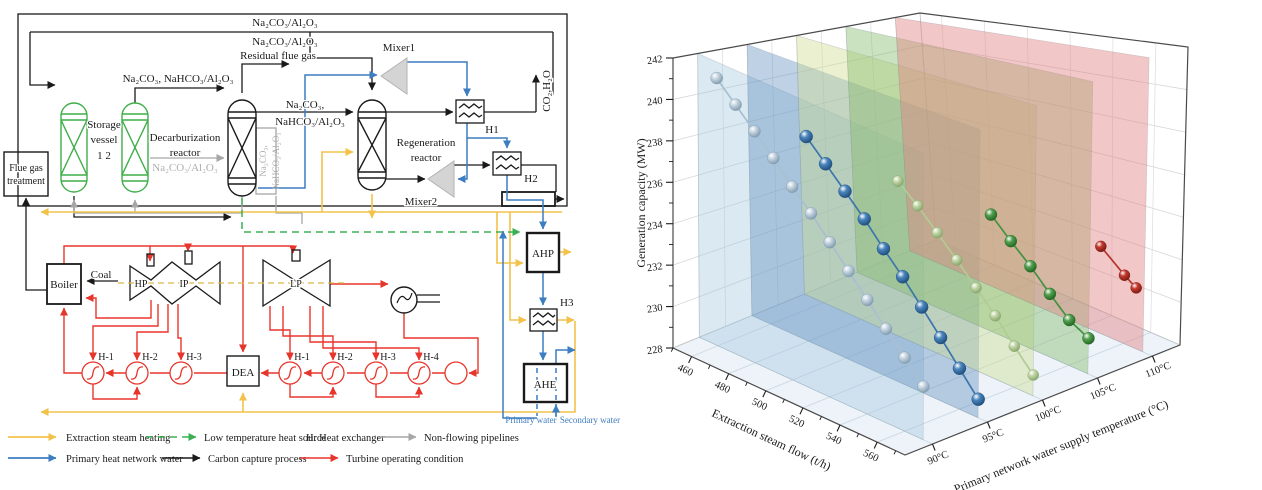 The width and height of the screenshot is (1262, 490). I want to click on legend-label-capture: Carbon capture process, so click(257, 459).